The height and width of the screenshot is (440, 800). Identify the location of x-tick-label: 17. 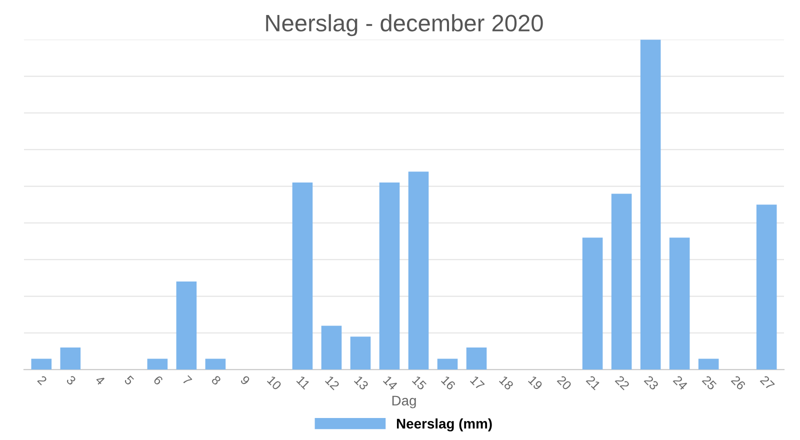
(477, 382).